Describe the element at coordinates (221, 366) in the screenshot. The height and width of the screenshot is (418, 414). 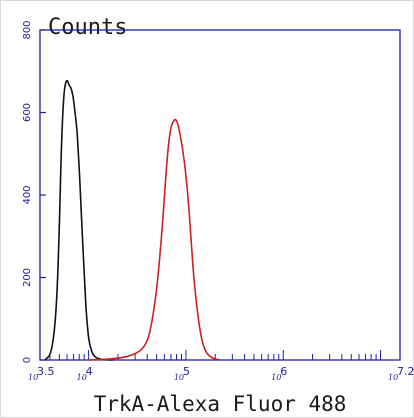
I see `x-axis: 103.5 10⁴ 10⁵ 10⁶ 107.2` at that location.